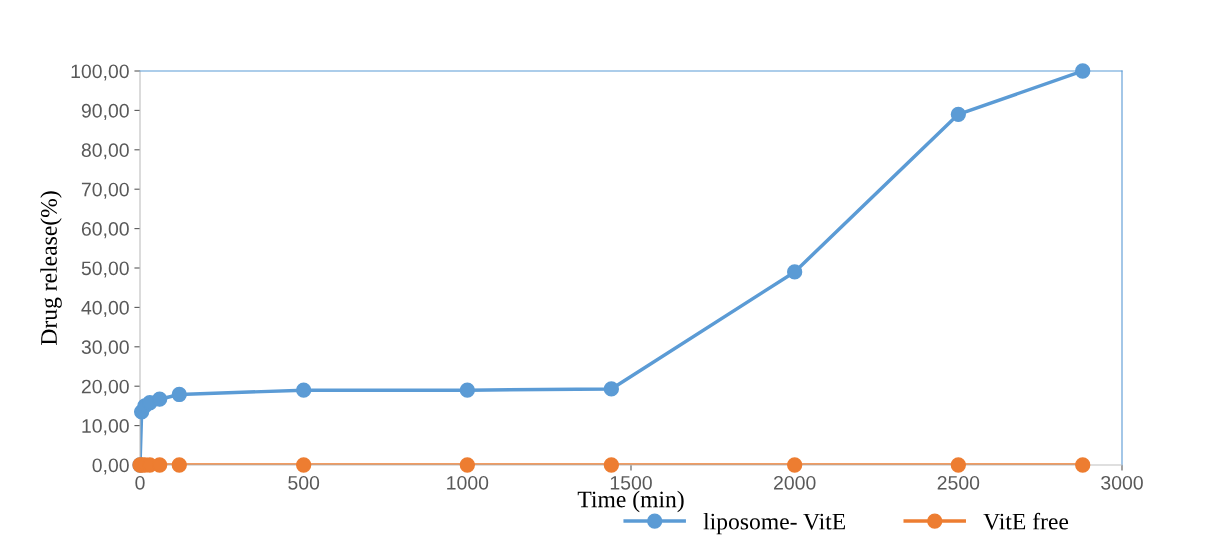  Describe the element at coordinates (468, 482) in the screenshot. I see `x-tick-label: 1000` at that location.